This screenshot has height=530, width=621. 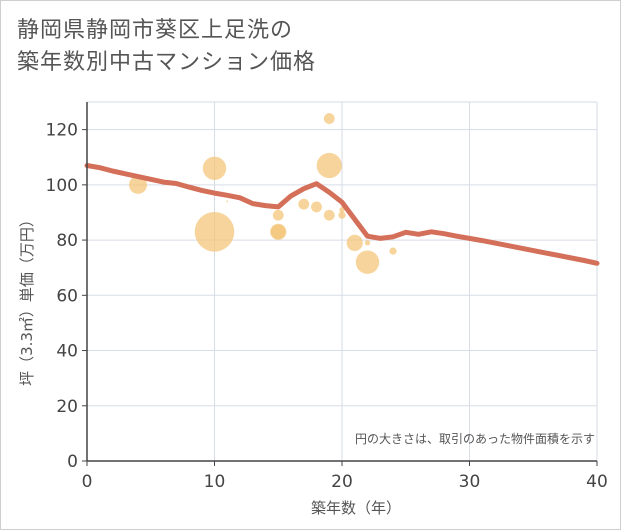 I want to click on y-tick-label: 40, so click(x=67, y=352).